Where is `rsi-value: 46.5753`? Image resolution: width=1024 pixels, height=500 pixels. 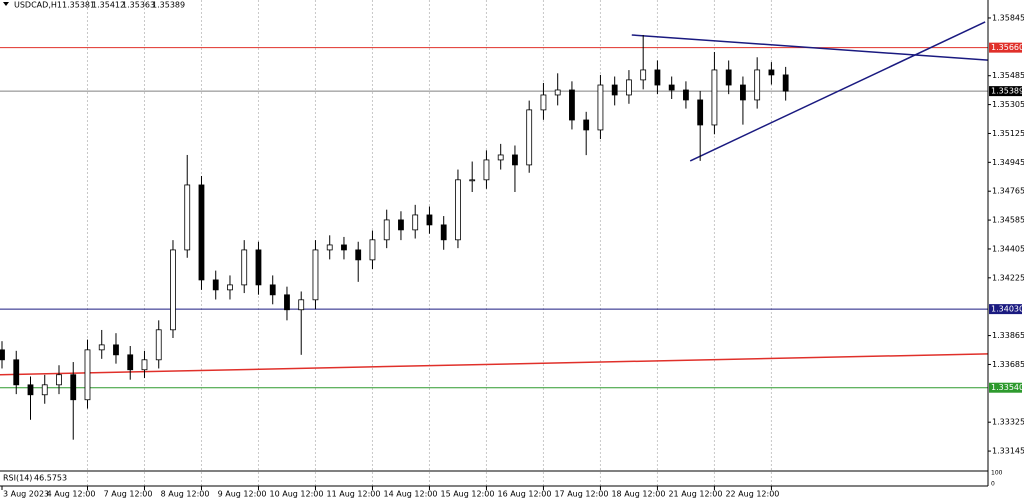 rsi-value: 46.5753 is located at coordinates (50, 478).